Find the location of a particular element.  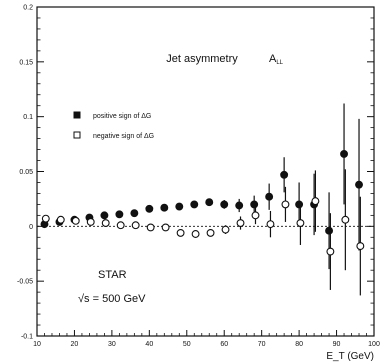

y-tick-label: 0.1 is located at coordinates (28, 117).